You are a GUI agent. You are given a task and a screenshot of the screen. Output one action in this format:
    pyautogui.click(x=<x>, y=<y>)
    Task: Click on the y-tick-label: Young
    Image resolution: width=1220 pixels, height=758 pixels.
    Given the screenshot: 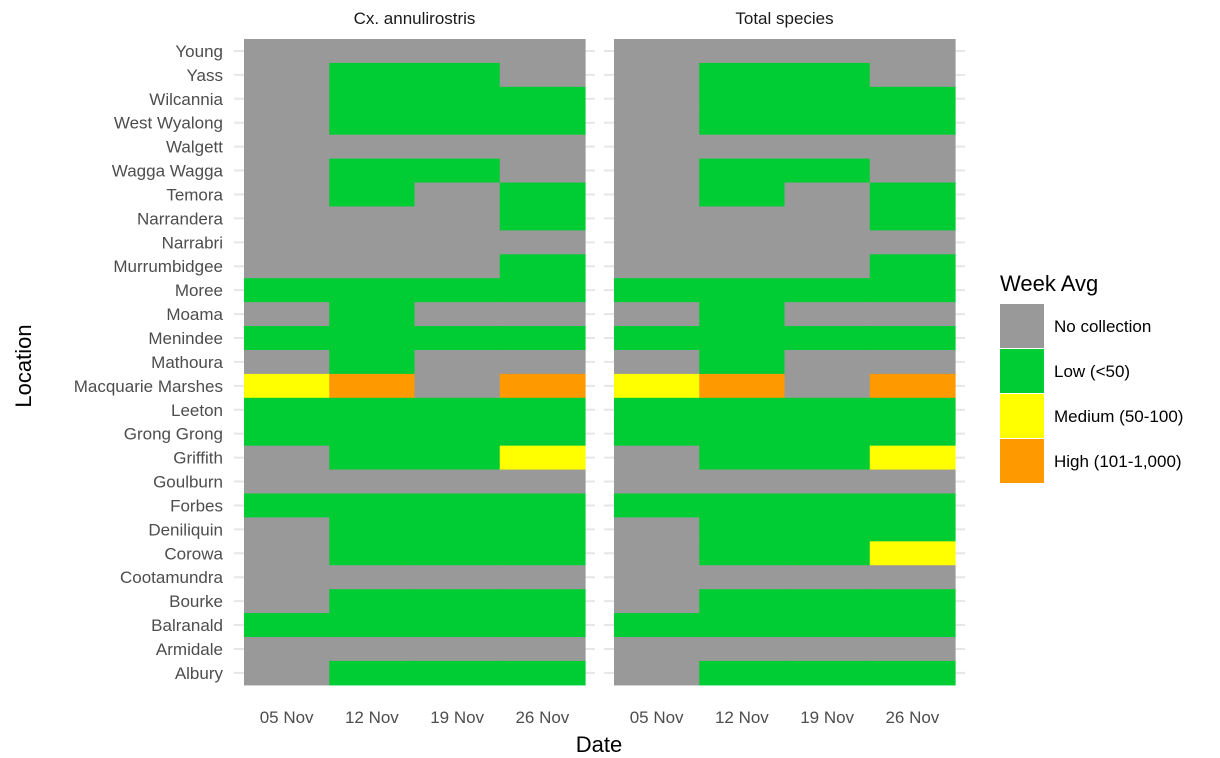 What is the action you would take?
    pyautogui.click(x=199, y=51)
    